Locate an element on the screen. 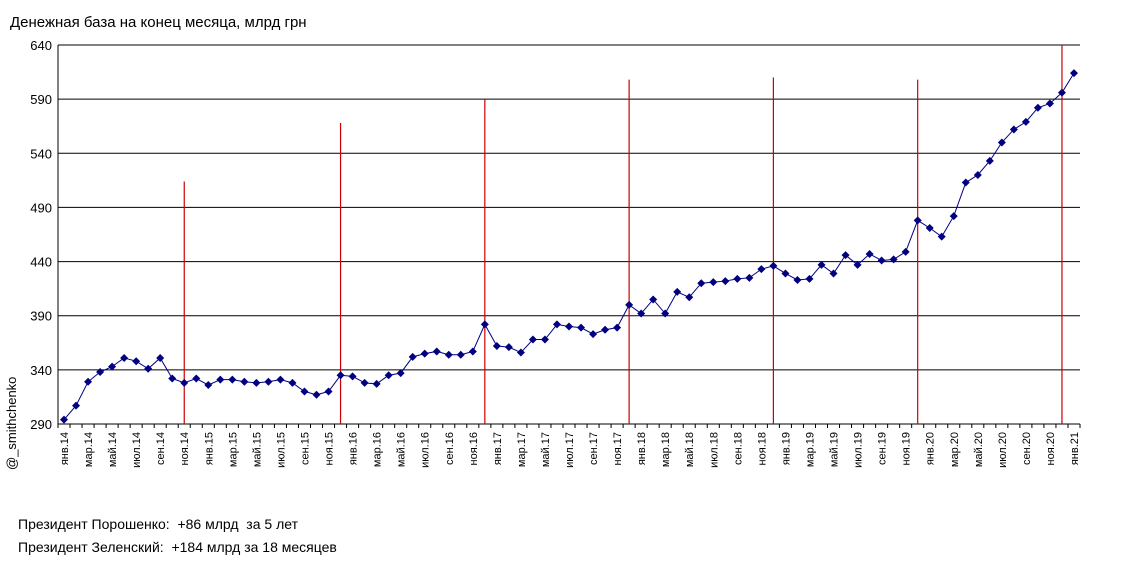 This screenshot has height=564, width=1124. x-tick-label: май.19 is located at coordinates (835, 449).